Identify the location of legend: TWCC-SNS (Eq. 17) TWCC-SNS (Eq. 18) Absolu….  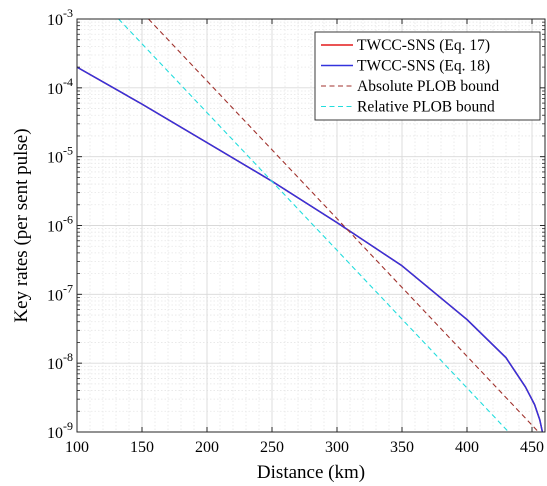
(427, 76).